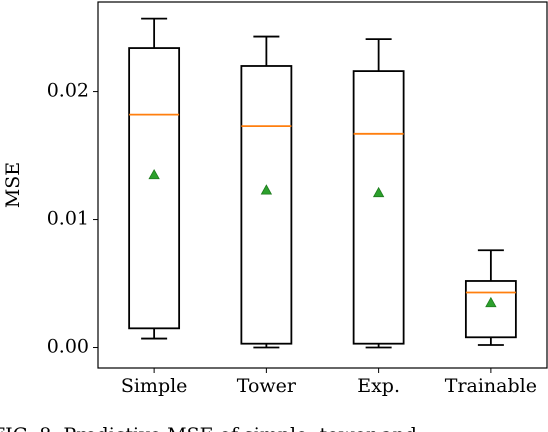  I want to click on x-tick-label: Exp., so click(378, 386).